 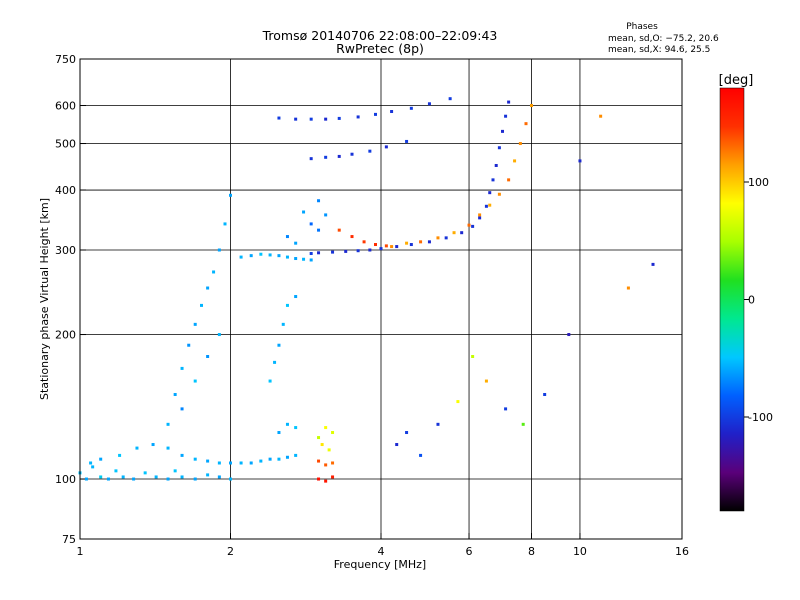 What do you see at coordinates (70, 299) in the screenshot?
I see `y-axis-ticks: 75 100 200 300 400 500 600 750` at bounding box center [70, 299].